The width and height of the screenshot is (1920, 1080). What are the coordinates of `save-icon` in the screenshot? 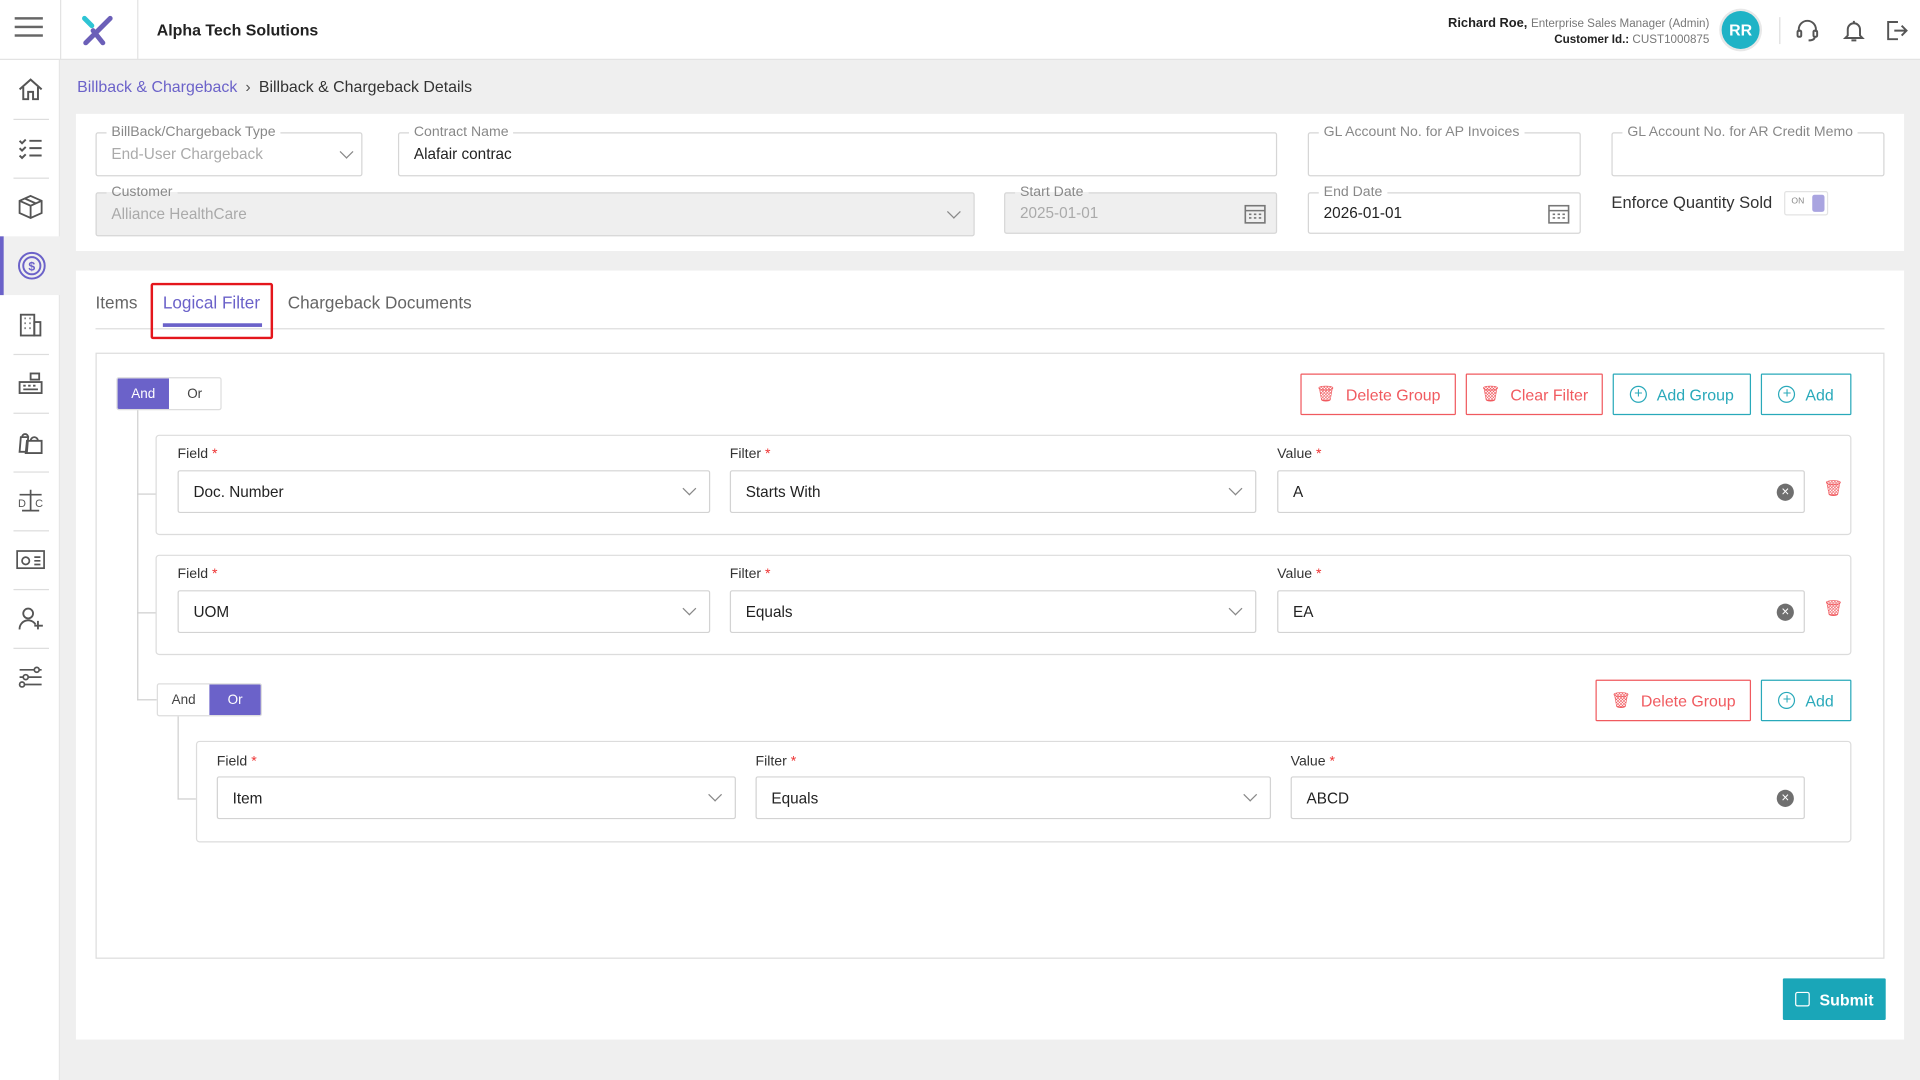 It's located at (1802, 999).